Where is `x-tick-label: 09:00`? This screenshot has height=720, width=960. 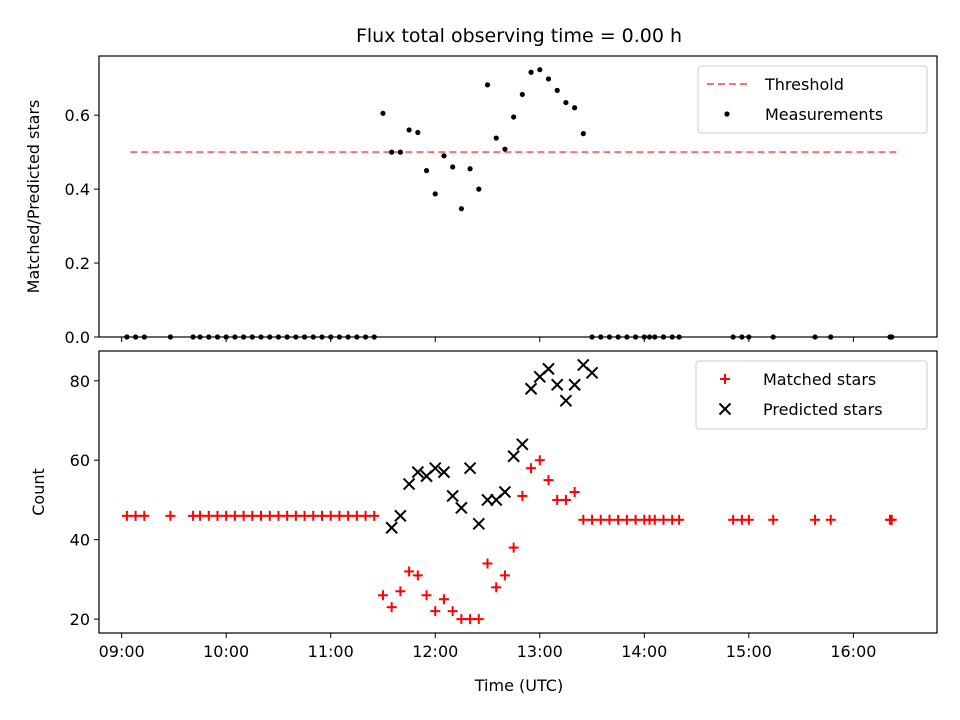
x-tick-label: 09:00 is located at coordinates (122, 651).